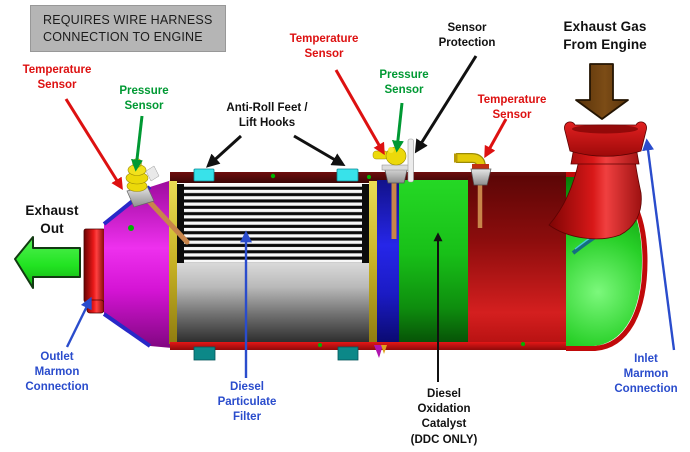 The image size is (690, 452). Describe the element at coordinates (473, 190) in the screenshot. I see `sensor-assembly-inlet` at that location.